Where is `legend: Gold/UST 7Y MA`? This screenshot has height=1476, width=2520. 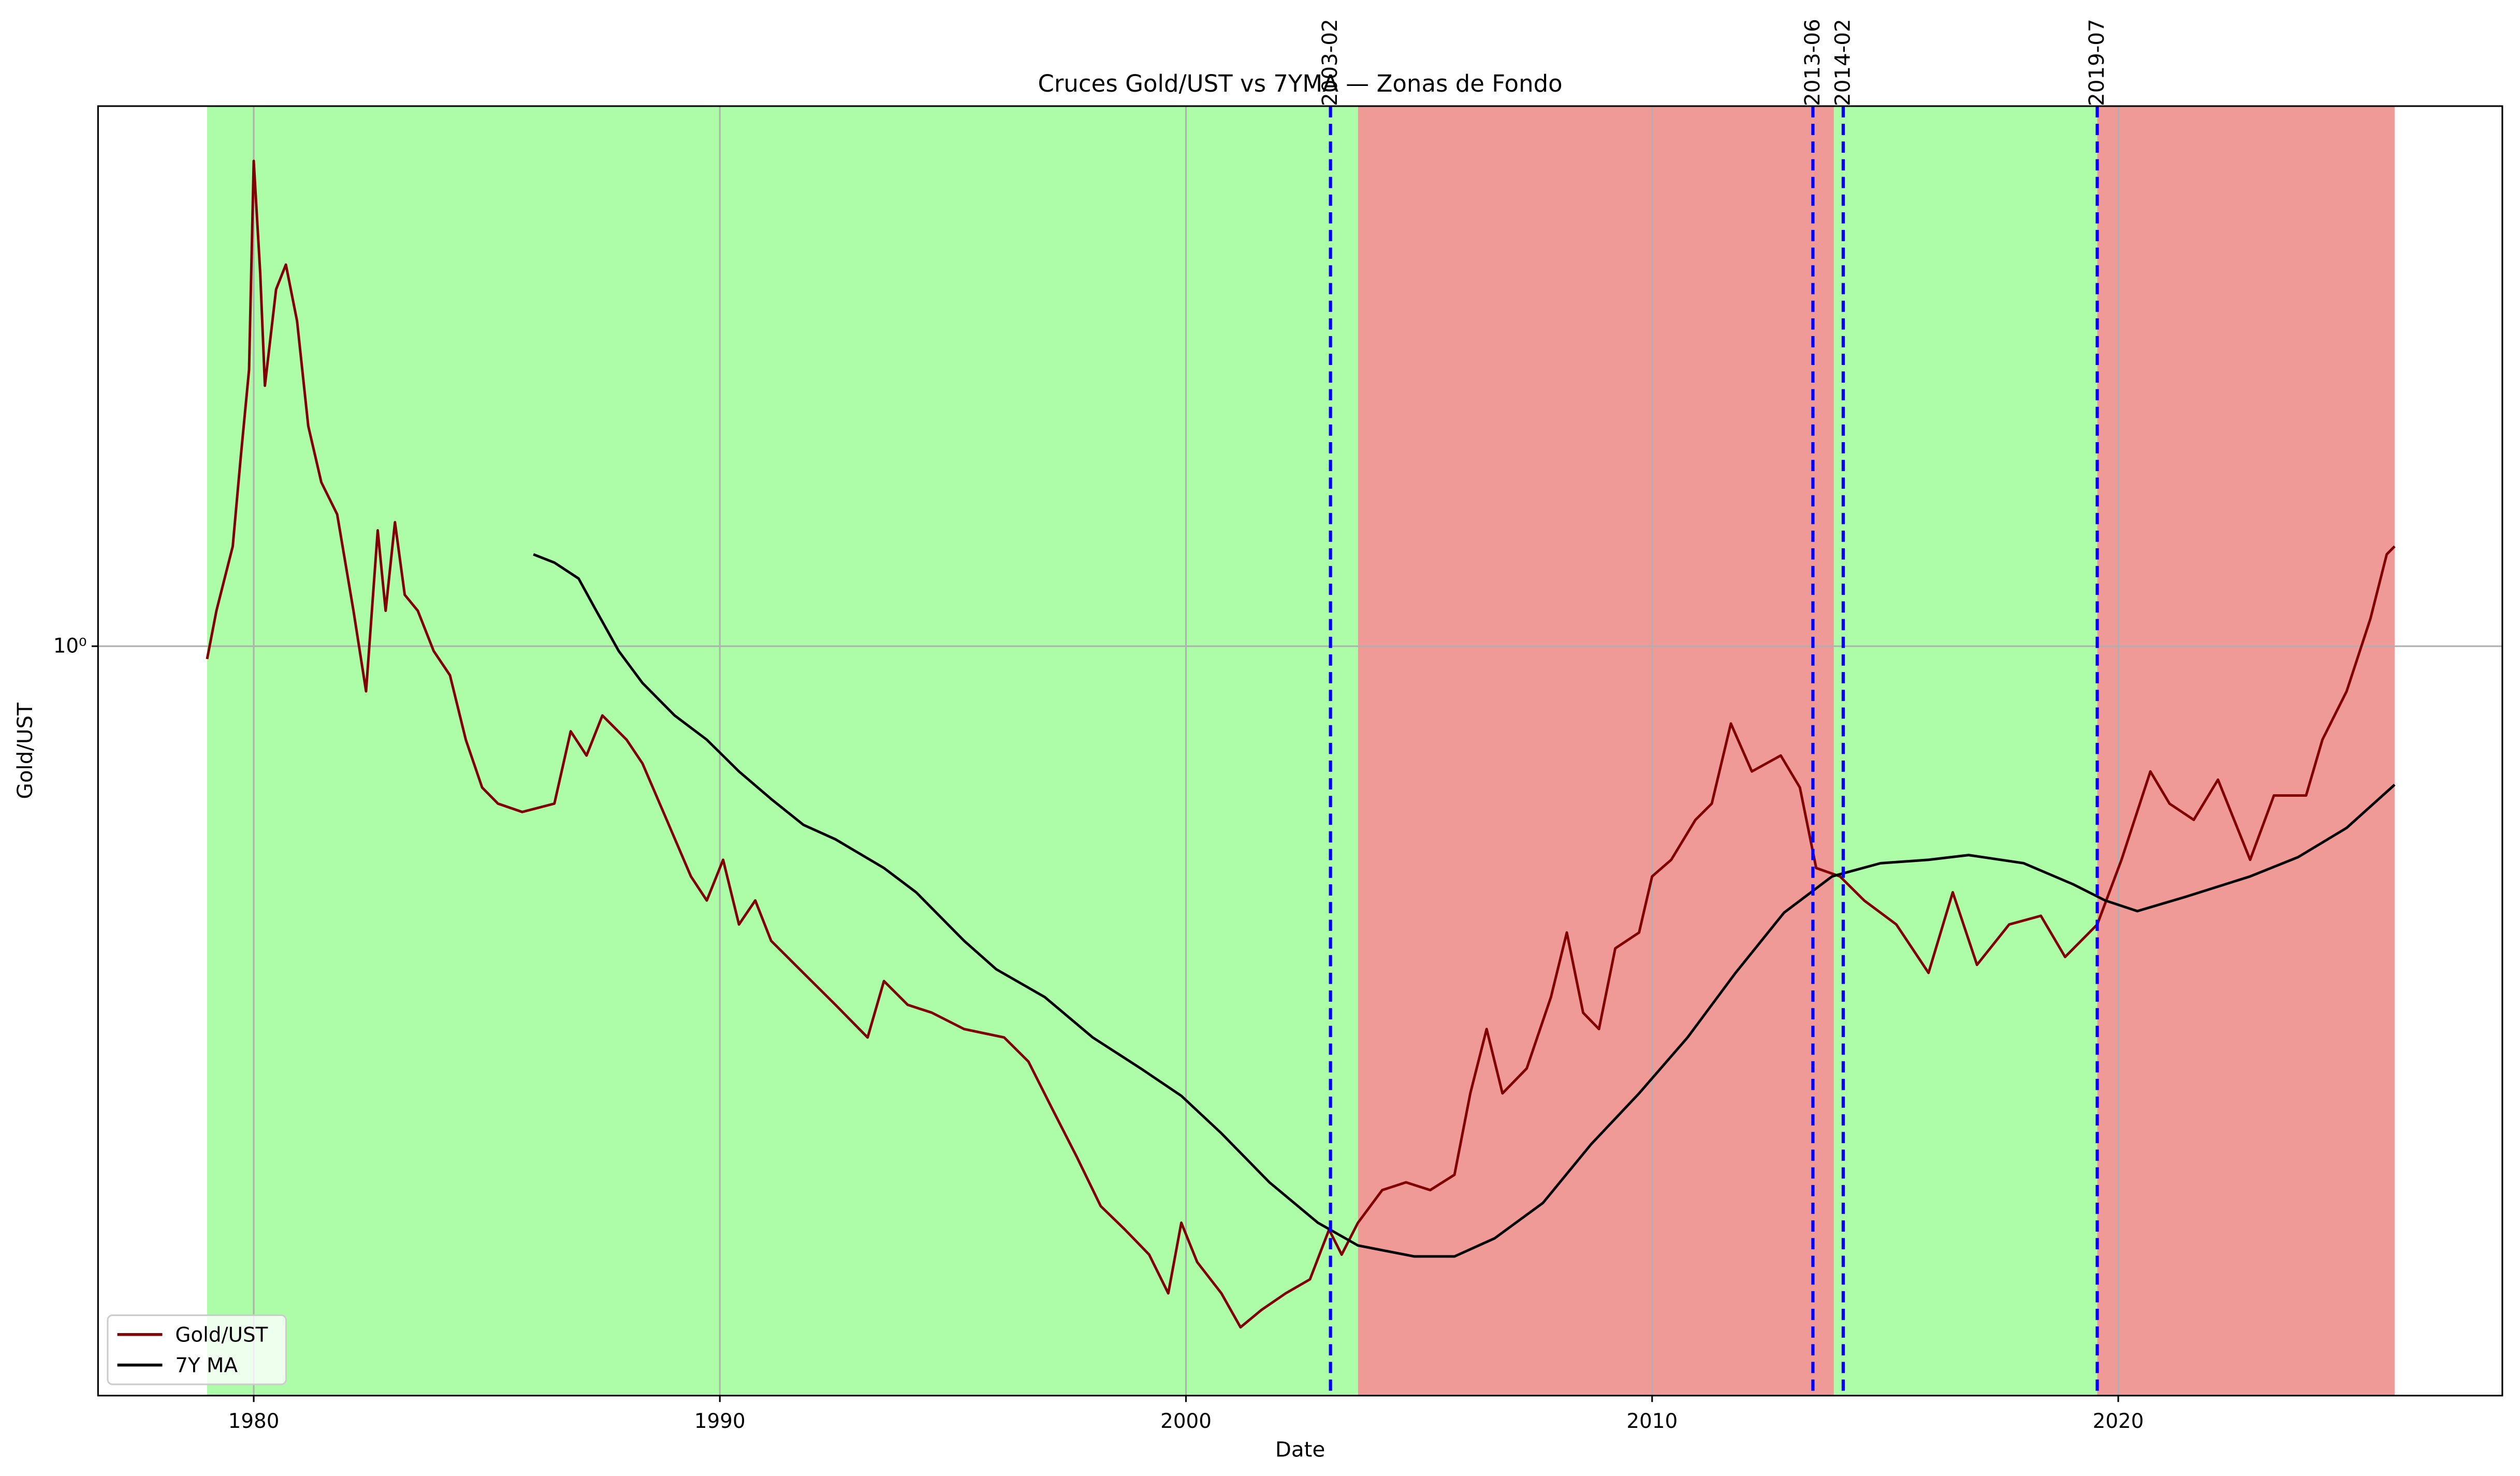
legend: Gold/UST 7Y MA is located at coordinates (197, 1349).